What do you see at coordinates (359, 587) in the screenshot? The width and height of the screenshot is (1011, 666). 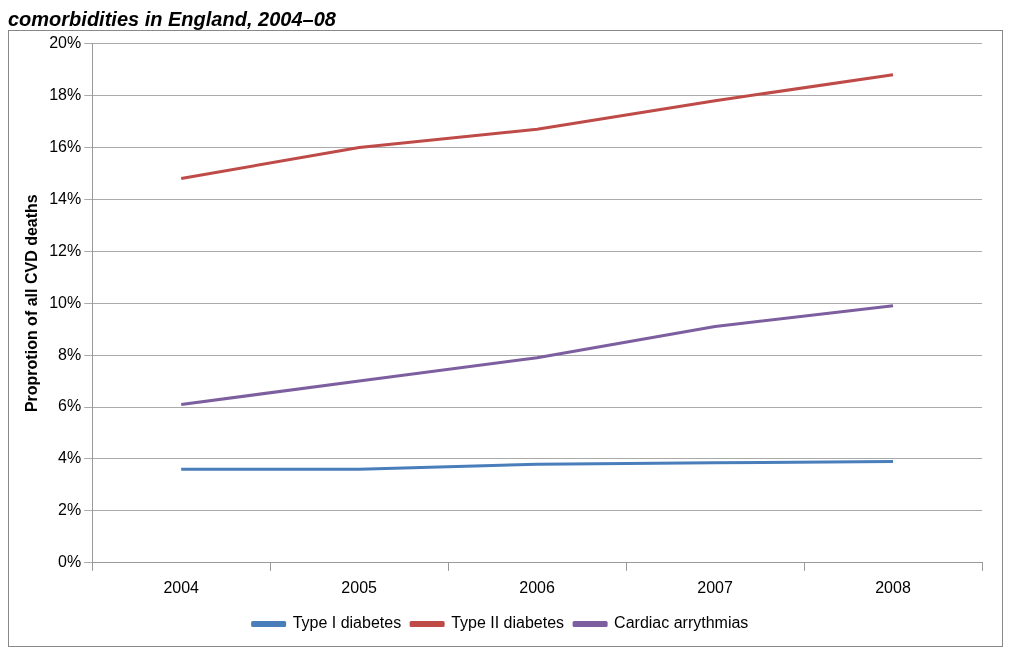 I see `x-tick-label: 2005` at bounding box center [359, 587].